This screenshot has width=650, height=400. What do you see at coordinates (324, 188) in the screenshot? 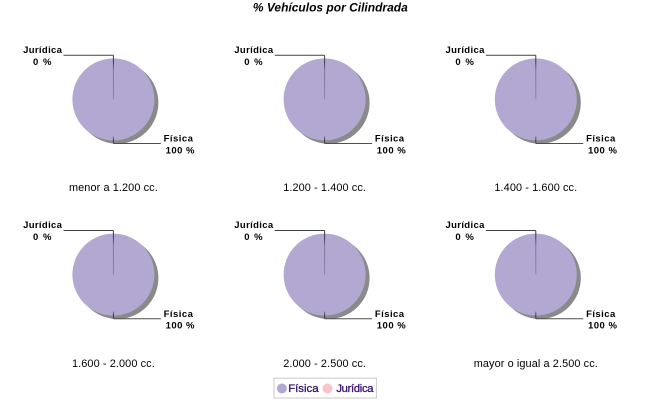
I see `svg-text: 1.200 - 1.400 cc.` at bounding box center [324, 188].